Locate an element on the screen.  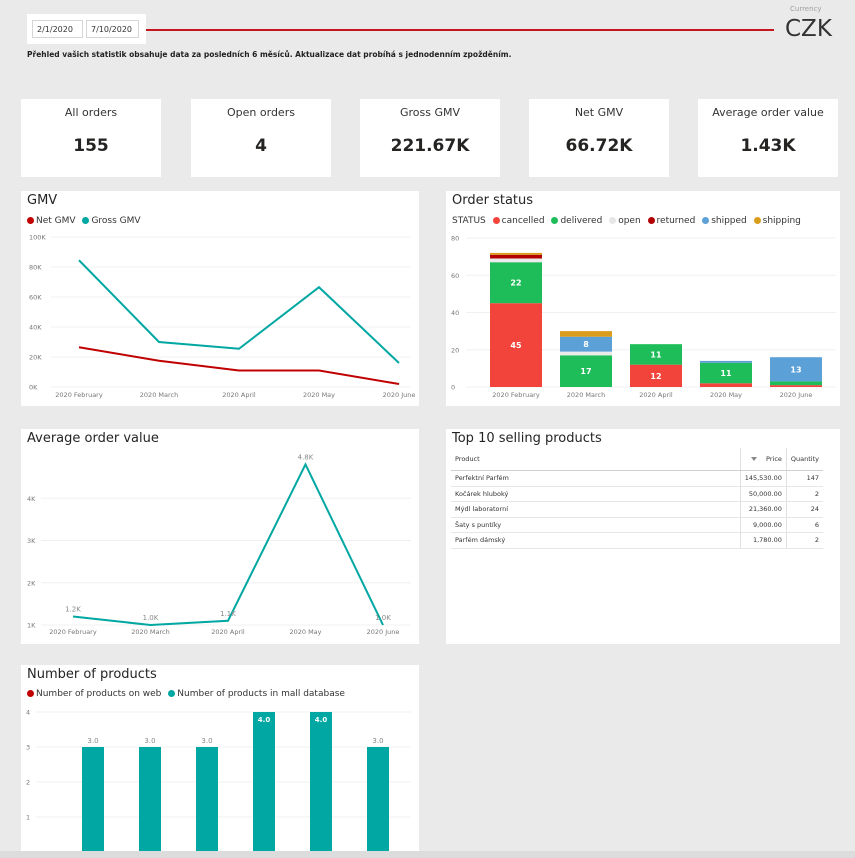
data-label: 12 is located at coordinates (655, 376).